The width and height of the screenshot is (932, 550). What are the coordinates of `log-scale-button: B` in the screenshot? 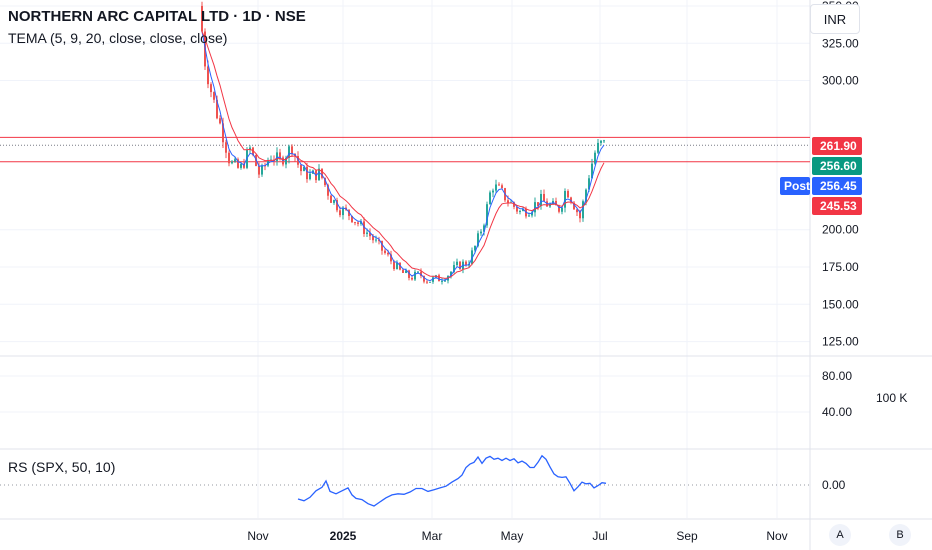 It's located at (900, 535).